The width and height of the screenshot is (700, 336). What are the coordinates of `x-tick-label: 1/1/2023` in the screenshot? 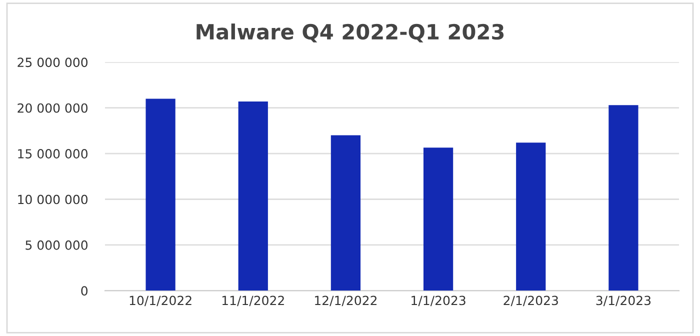 It's located at (439, 301).